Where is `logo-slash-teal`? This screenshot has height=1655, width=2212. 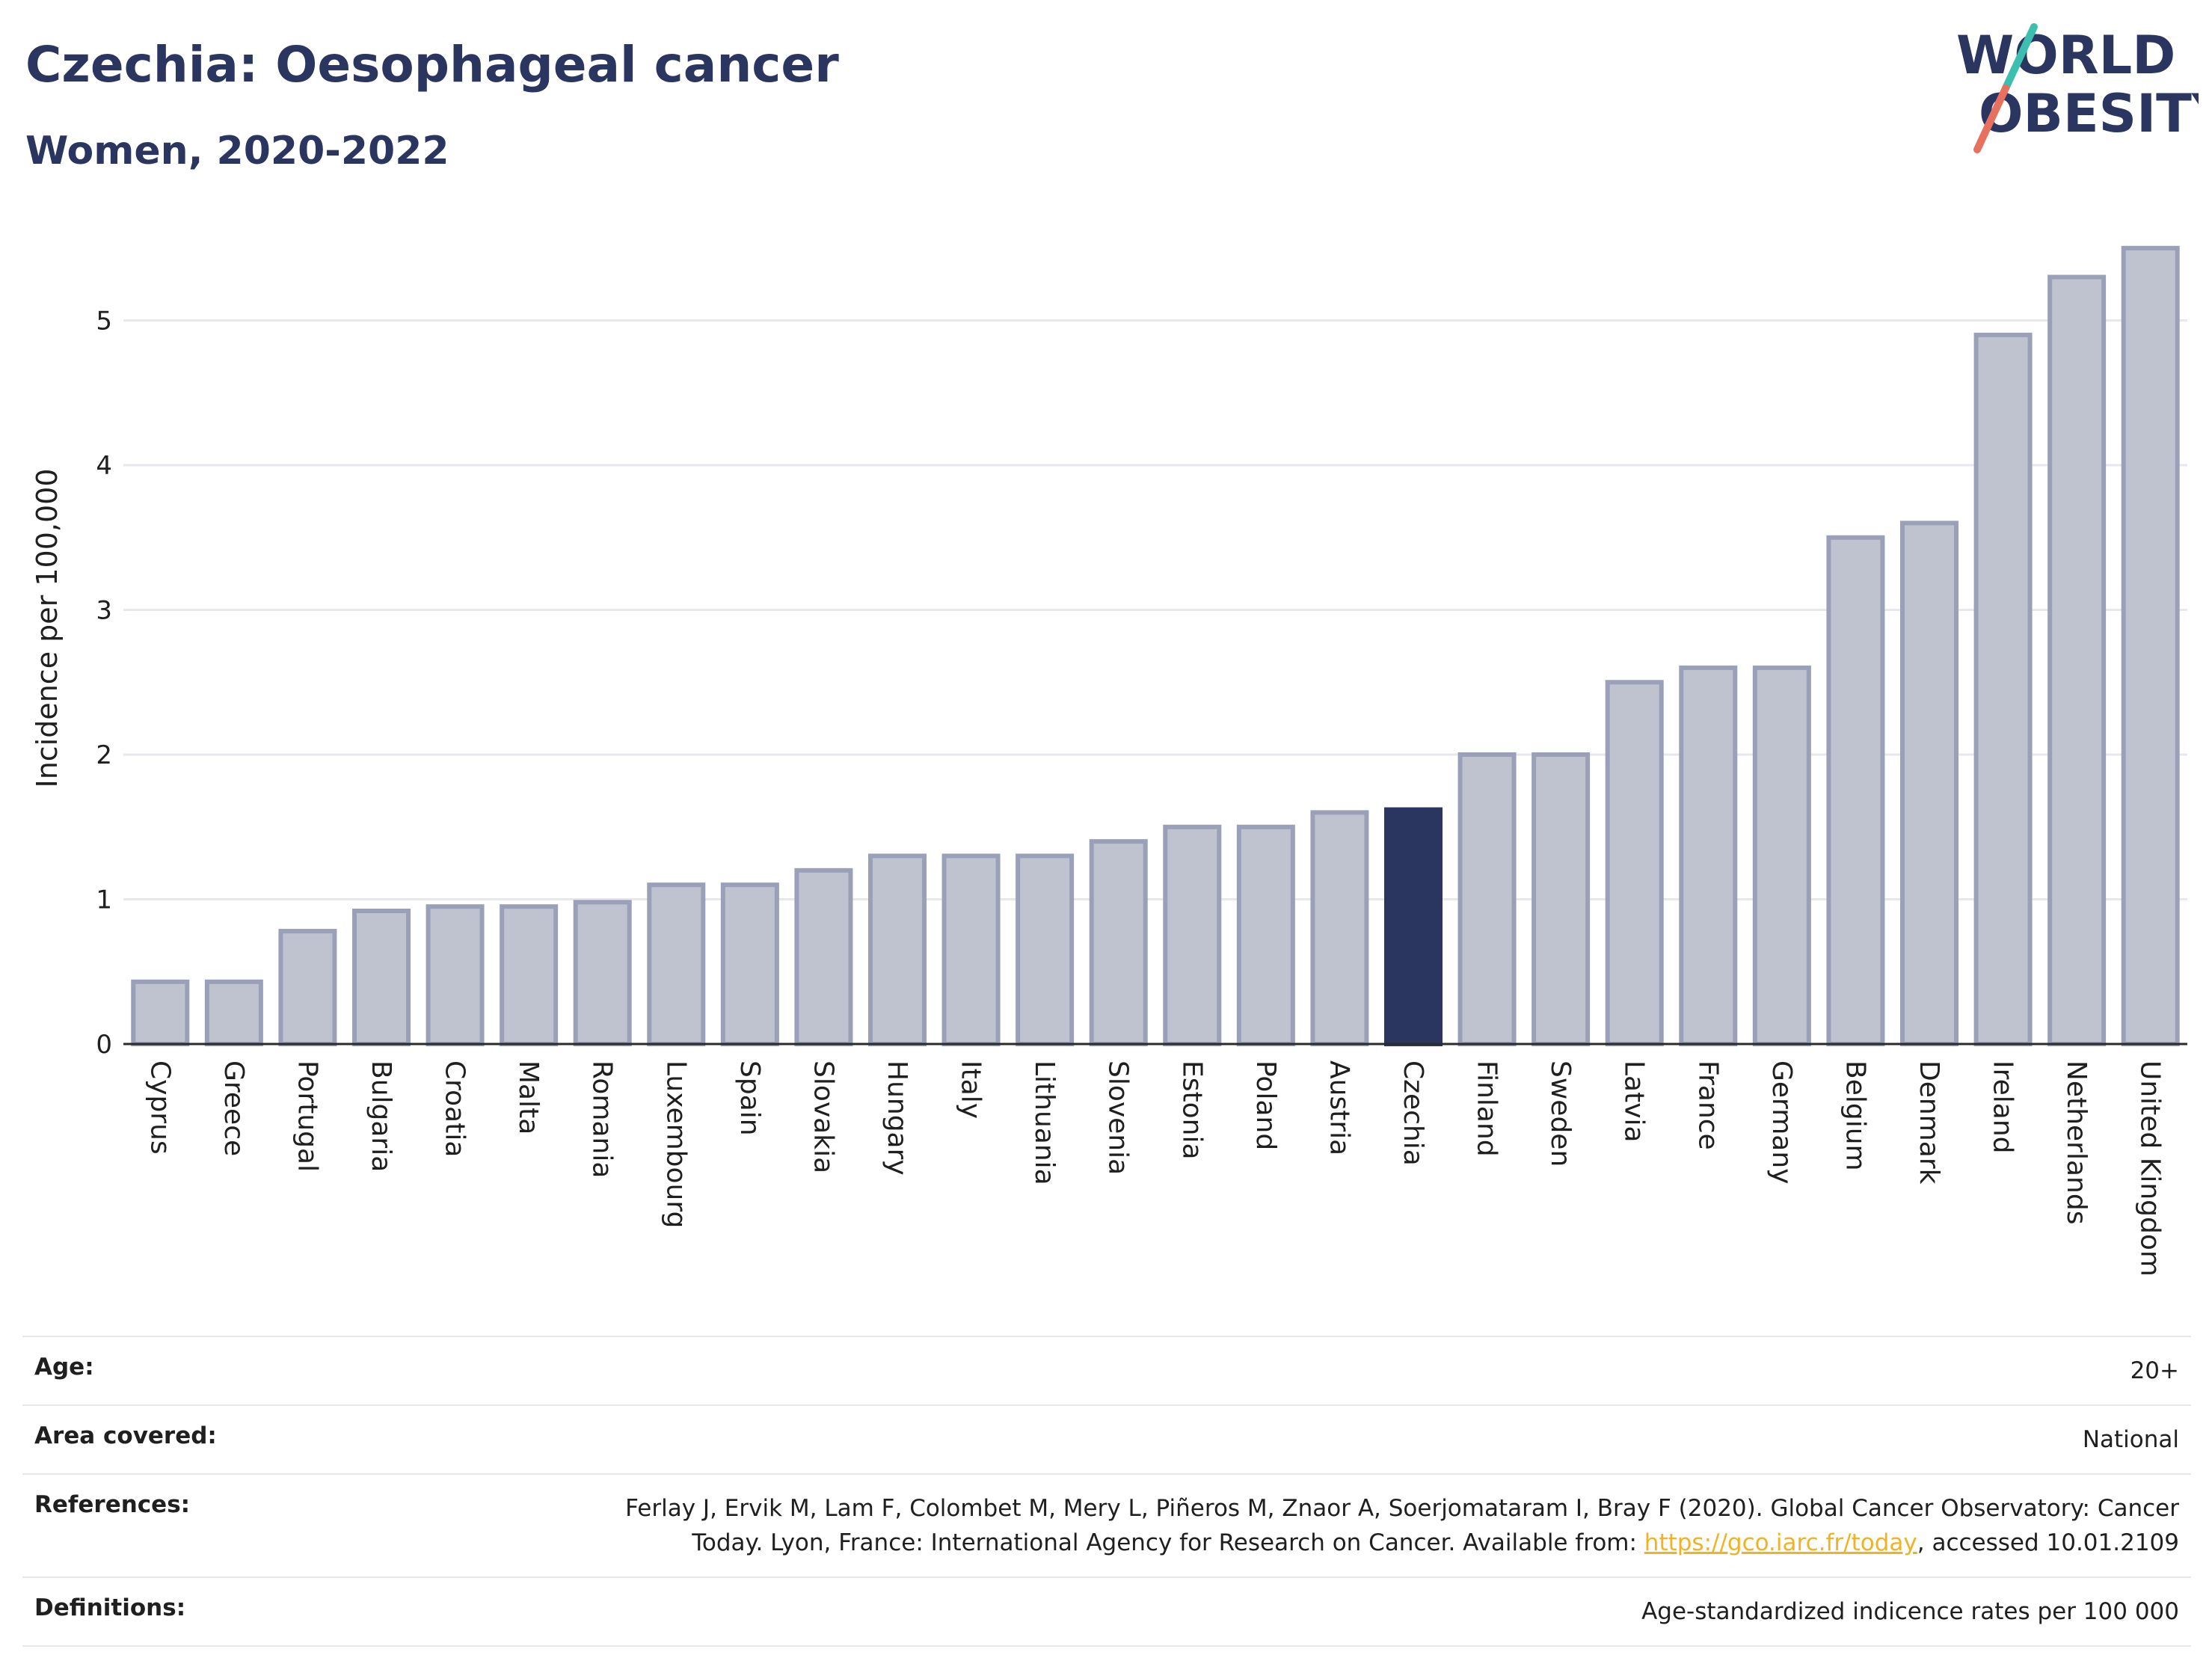 logo-slash-teal is located at coordinates (2020, 57).